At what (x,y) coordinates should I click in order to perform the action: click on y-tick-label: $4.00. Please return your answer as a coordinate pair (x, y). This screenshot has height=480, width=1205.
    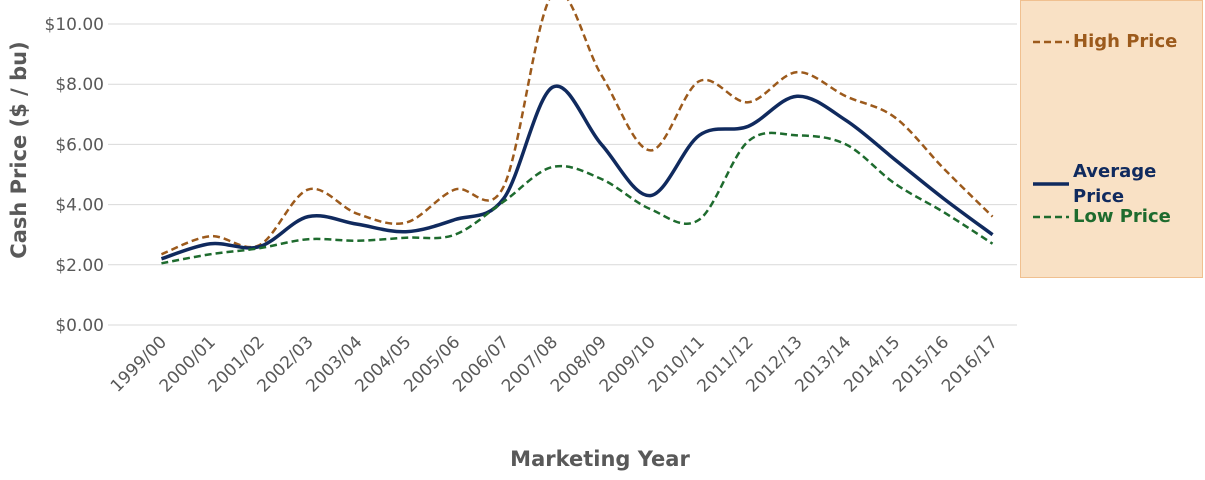
    Looking at the image, I should click on (79, 206).